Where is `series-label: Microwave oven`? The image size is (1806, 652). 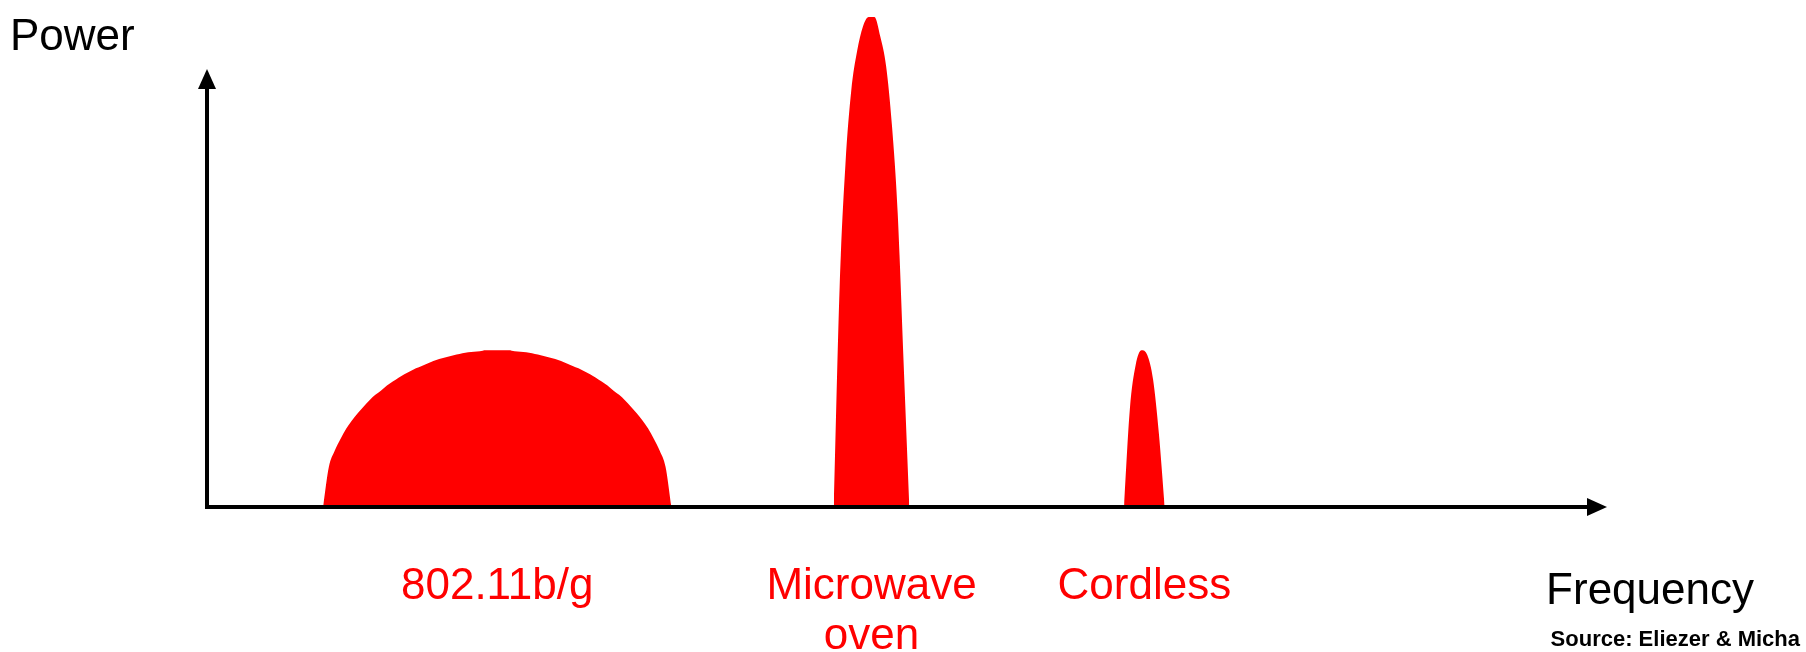 series-label: Microwave oven is located at coordinates (871, 605).